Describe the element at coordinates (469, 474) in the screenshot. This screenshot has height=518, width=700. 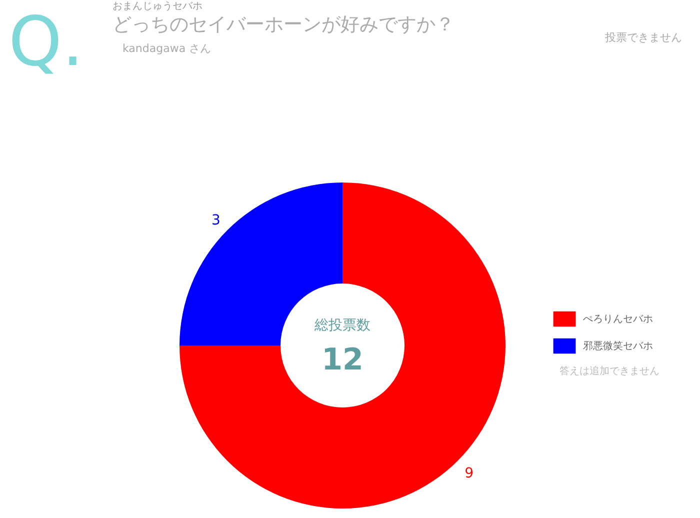
I see `data-label: 9` at that location.